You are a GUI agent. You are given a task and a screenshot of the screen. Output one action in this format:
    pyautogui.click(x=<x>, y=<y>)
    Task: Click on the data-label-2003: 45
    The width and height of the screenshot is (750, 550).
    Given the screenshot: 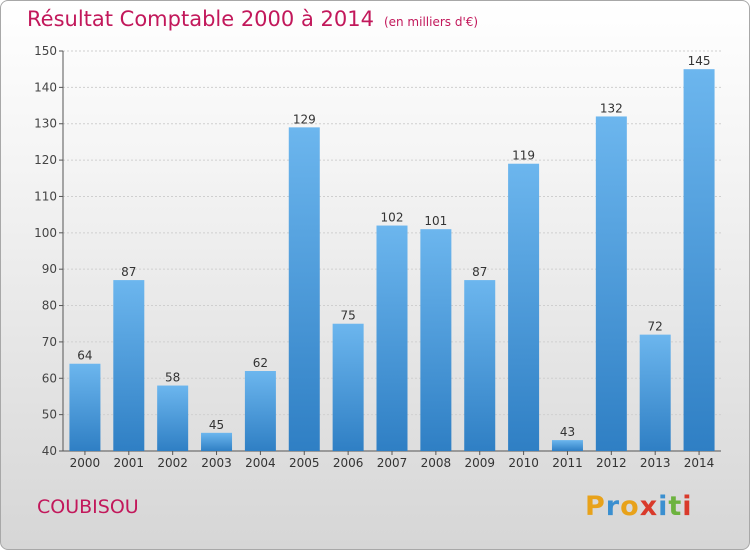 What is the action you would take?
    pyautogui.click(x=216, y=425)
    